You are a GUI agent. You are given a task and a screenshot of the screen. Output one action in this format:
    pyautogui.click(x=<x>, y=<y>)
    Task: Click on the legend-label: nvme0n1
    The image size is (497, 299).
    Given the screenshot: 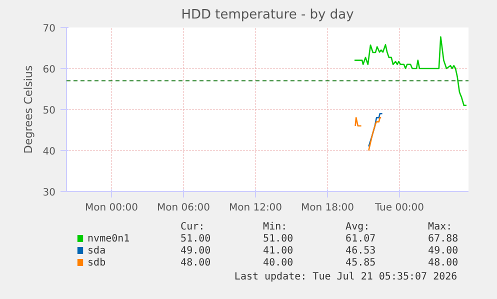 What is the action you would take?
    pyautogui.click(x=109, y=239)
    